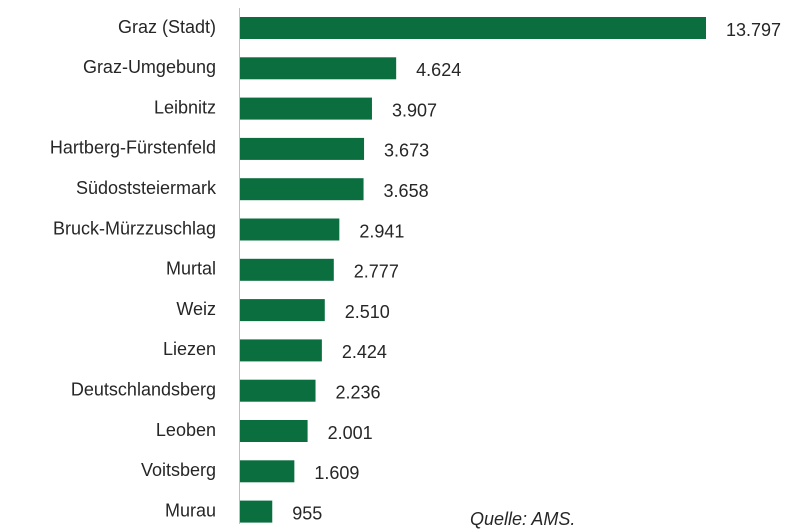 The image size is (794, 532). What do you see at coordinates (143, 389) in the screenshot?
I see `y-tick-label: Deutschlandsberg` at bounding box center [143, 389].